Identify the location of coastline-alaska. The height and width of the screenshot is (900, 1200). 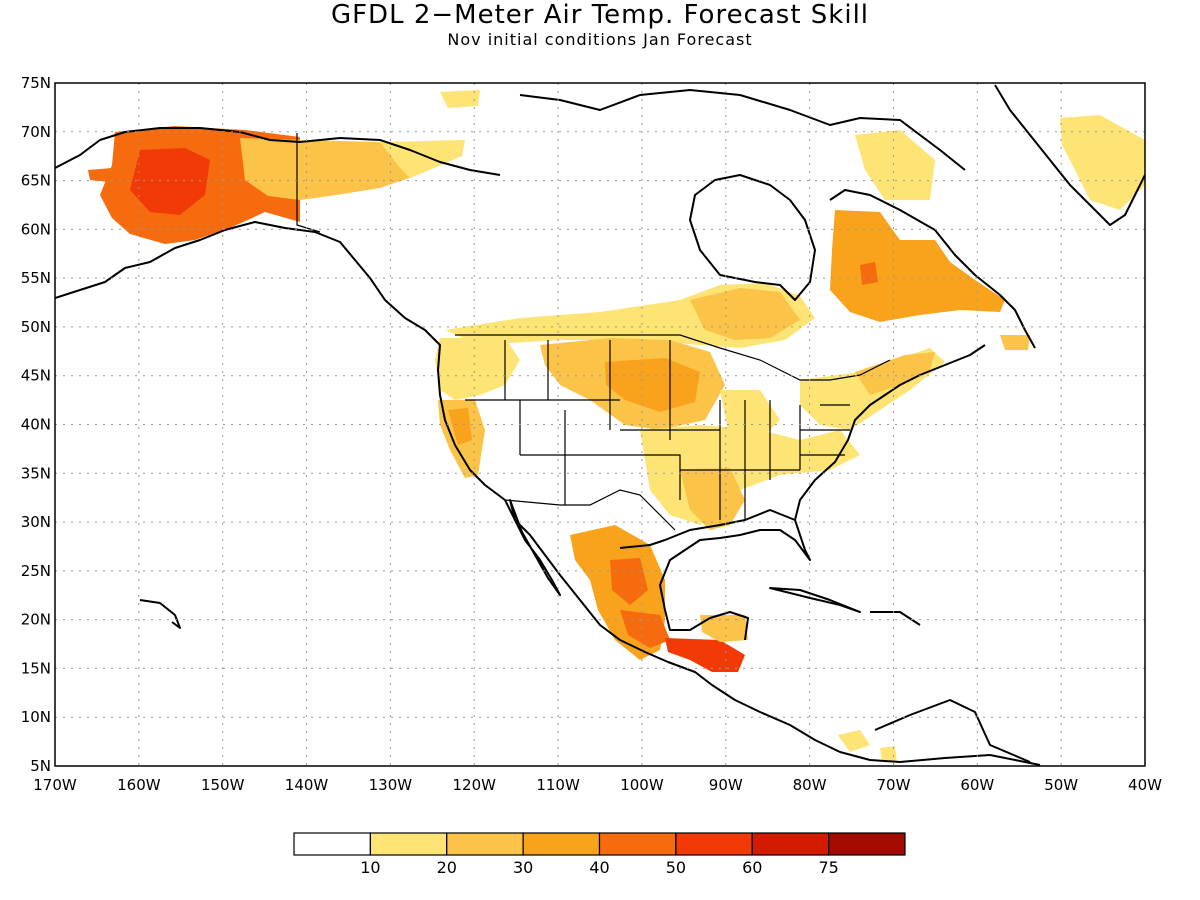
(278, 151).